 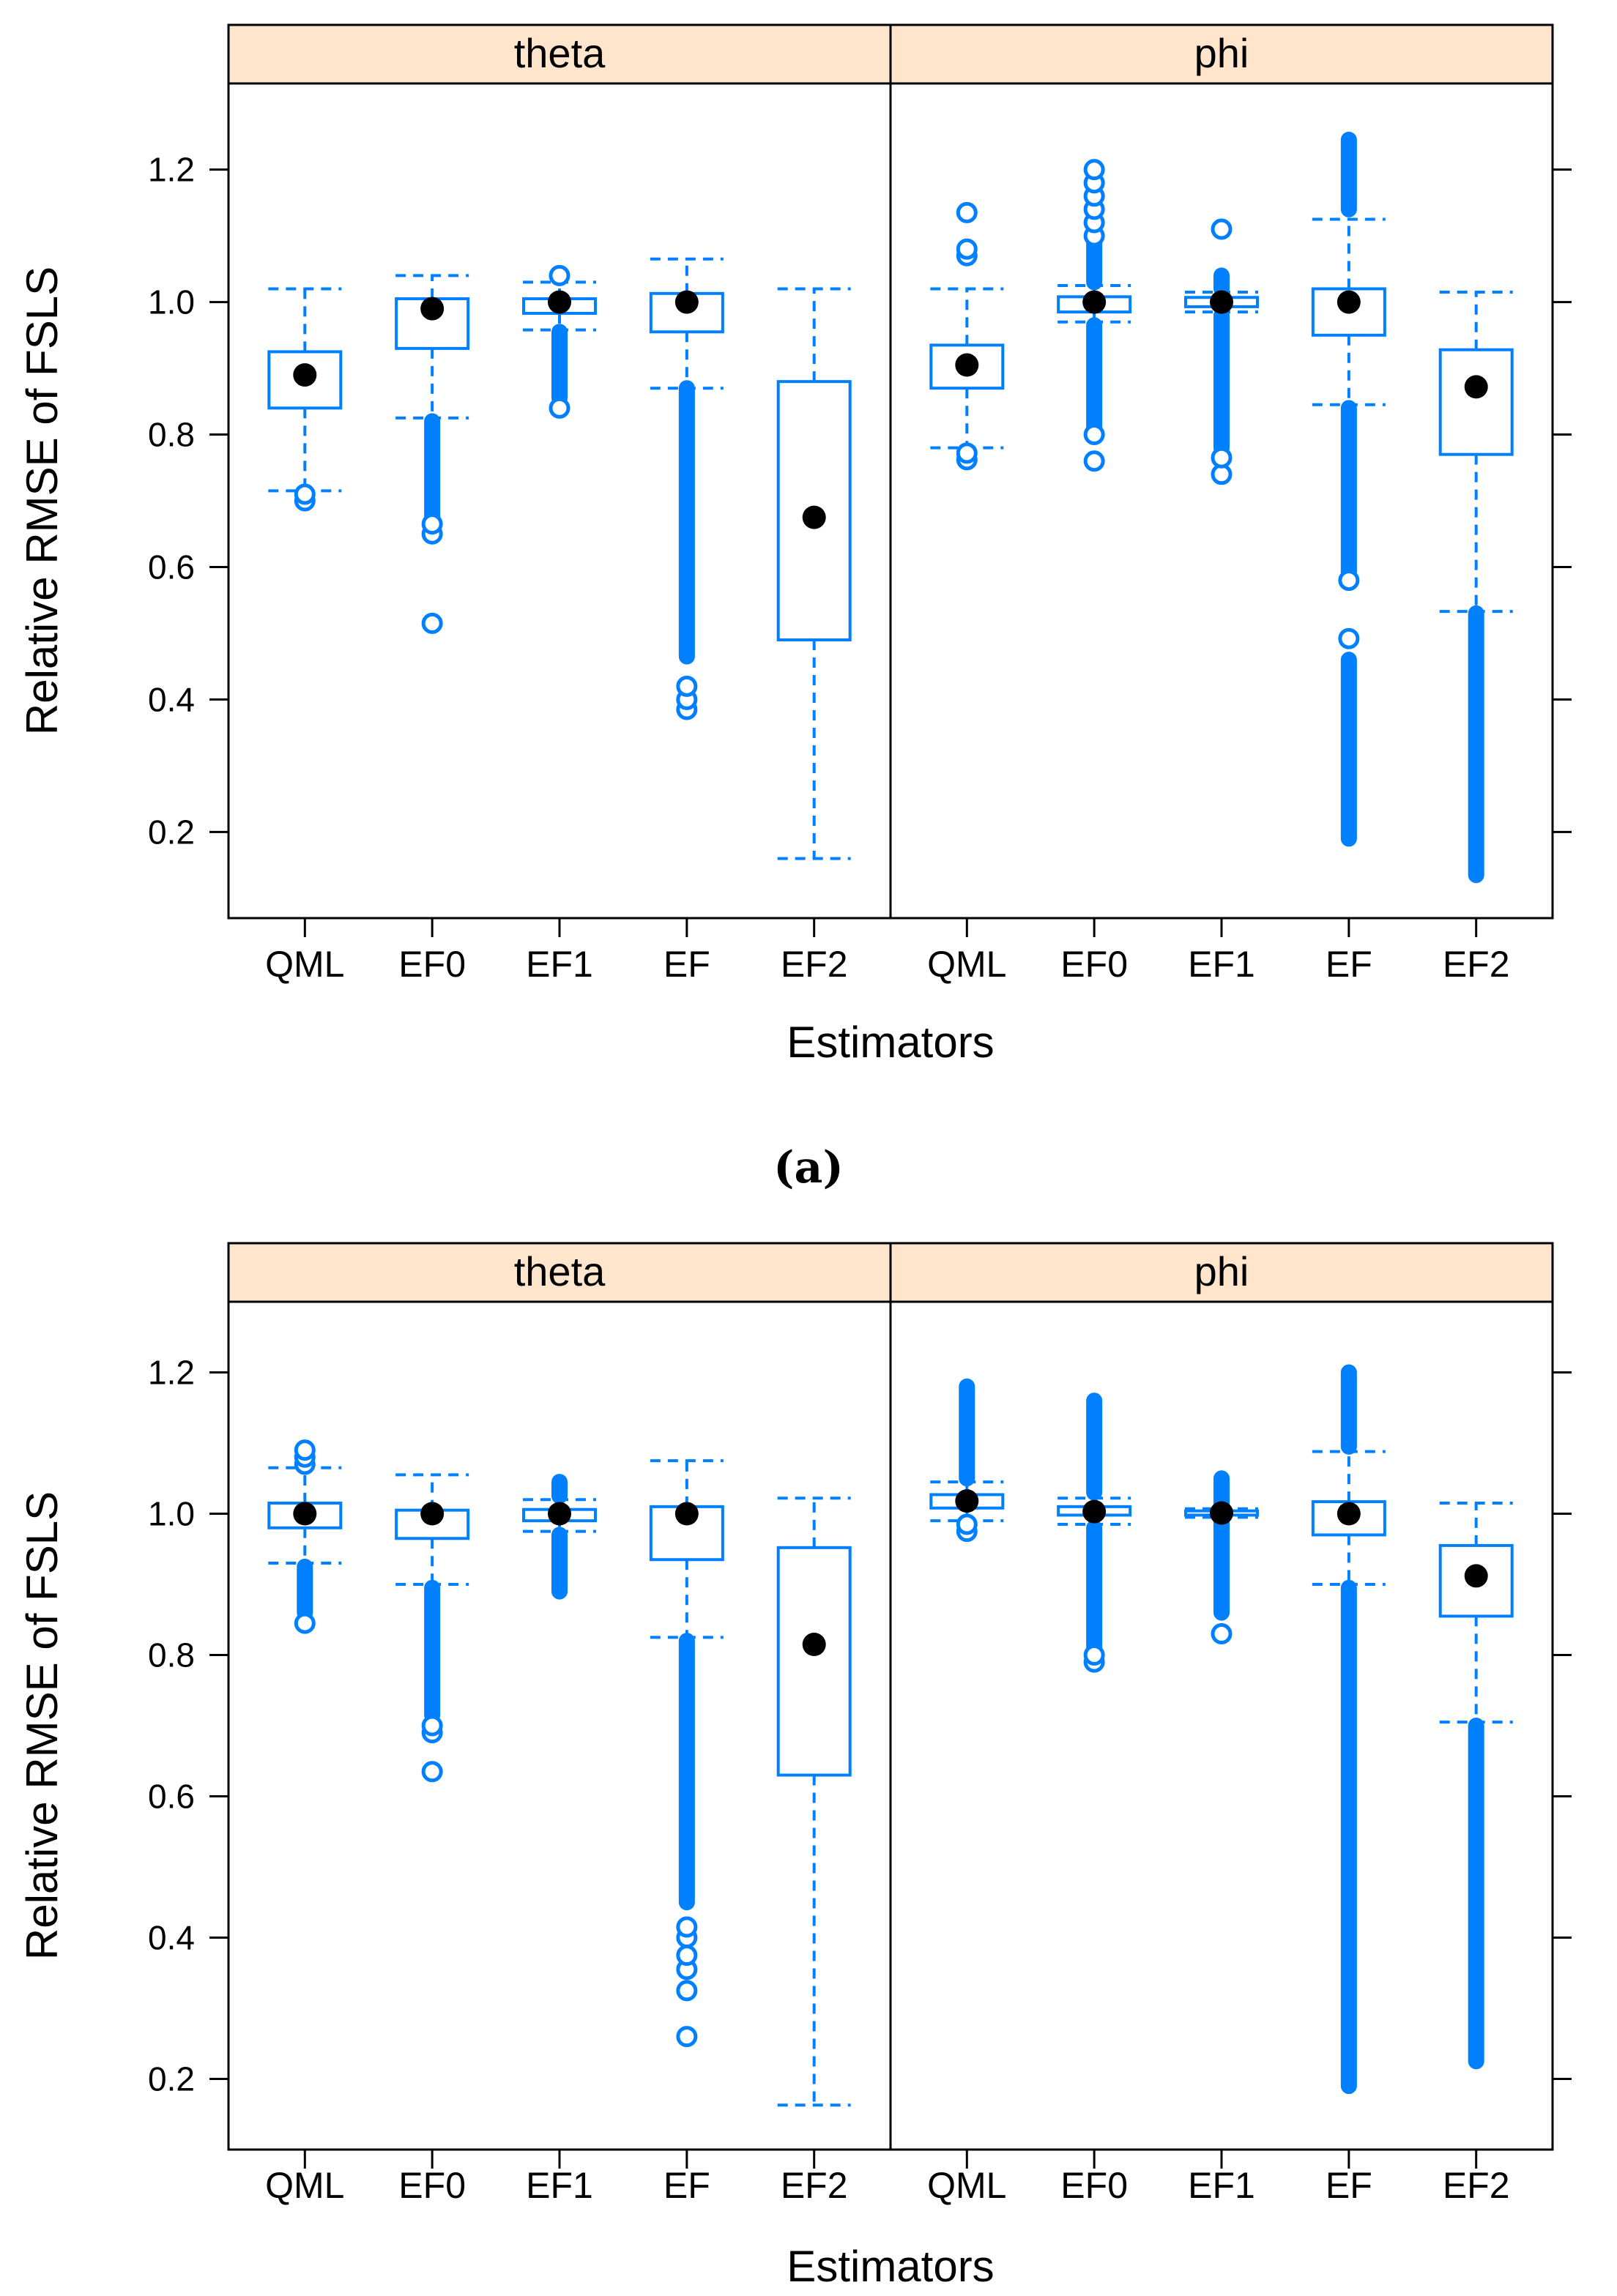 What do you see at coordinates (808, 1167) in the screenshot?
I see `caption-a: (a)` at bounding box center [808, 1167].